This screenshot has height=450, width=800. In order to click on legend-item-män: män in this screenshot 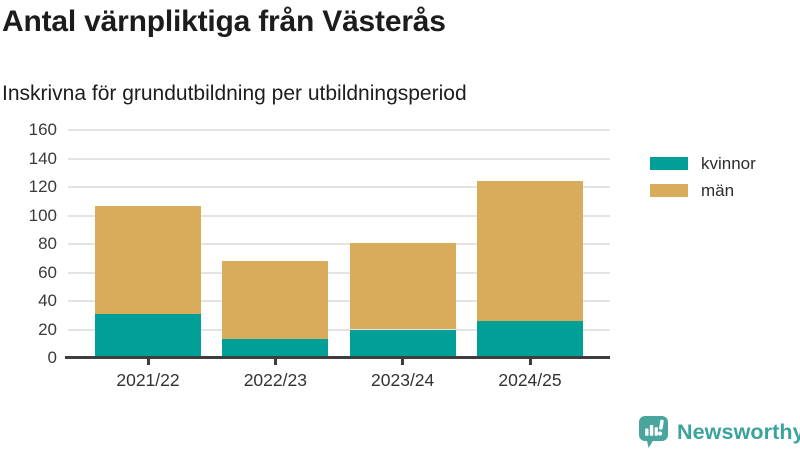, I will do `click(703, 190)`.